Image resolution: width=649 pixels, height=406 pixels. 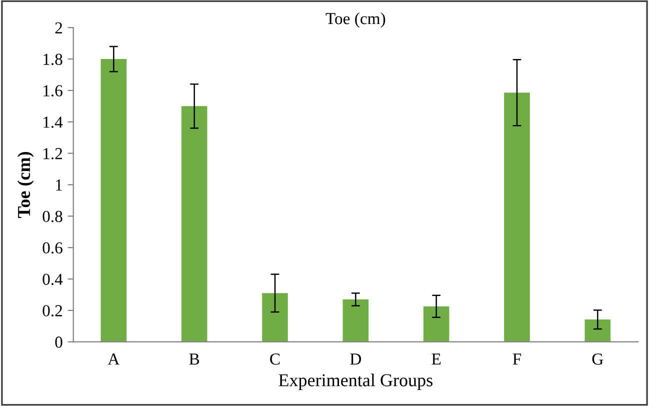 I want to click on y-tick-label: 1, so click(x=59, y=185).